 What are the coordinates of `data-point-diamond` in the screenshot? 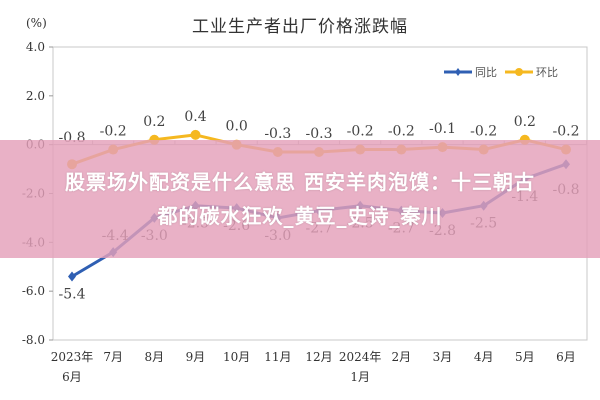 It's located at (72, 276).